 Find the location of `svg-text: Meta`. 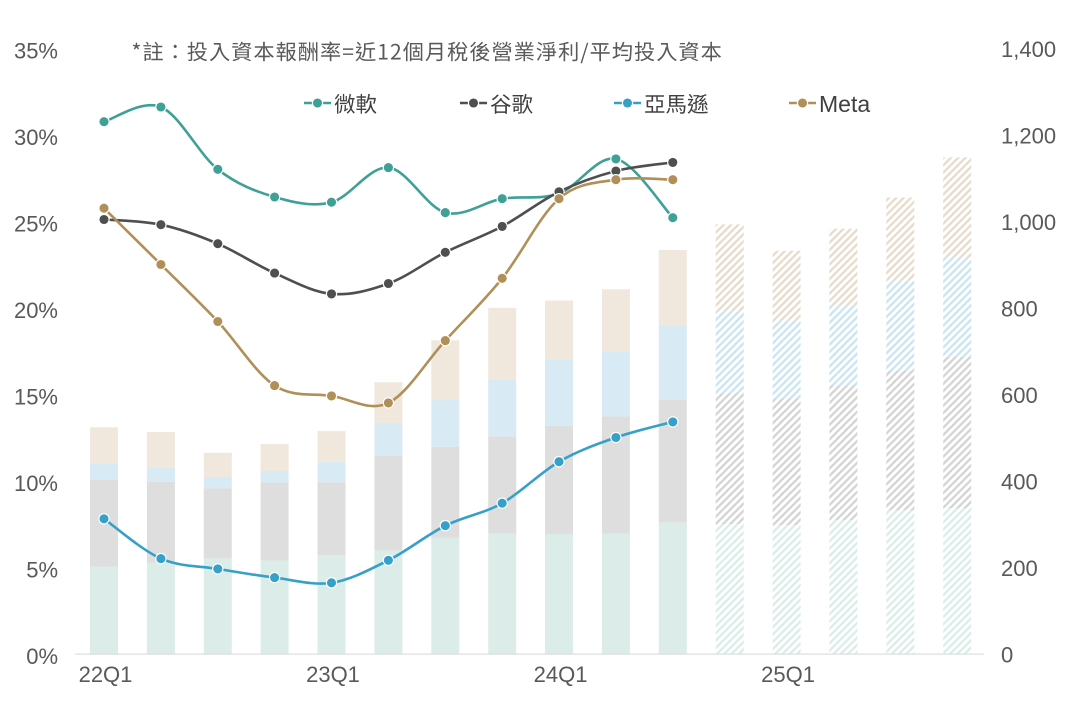

svg-text: Meta is located at coordinates (844, 104).